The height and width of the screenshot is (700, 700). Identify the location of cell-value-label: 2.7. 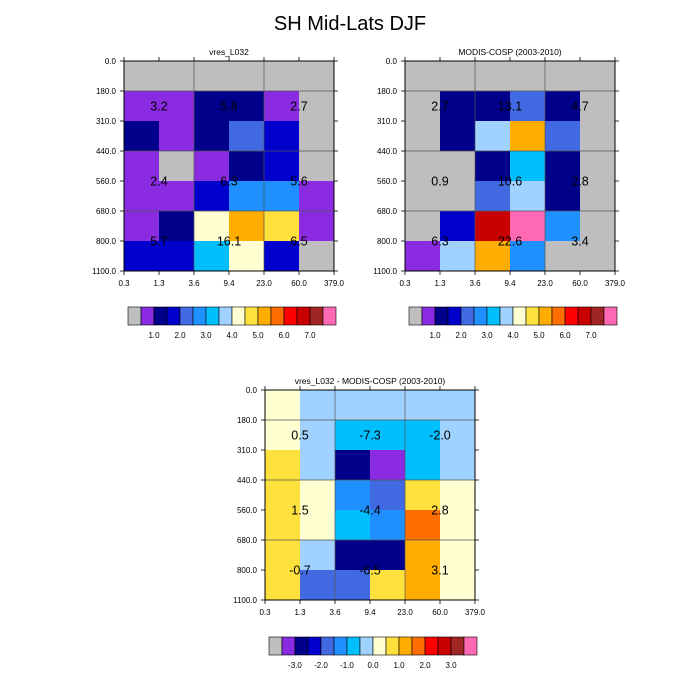
(298, 107).